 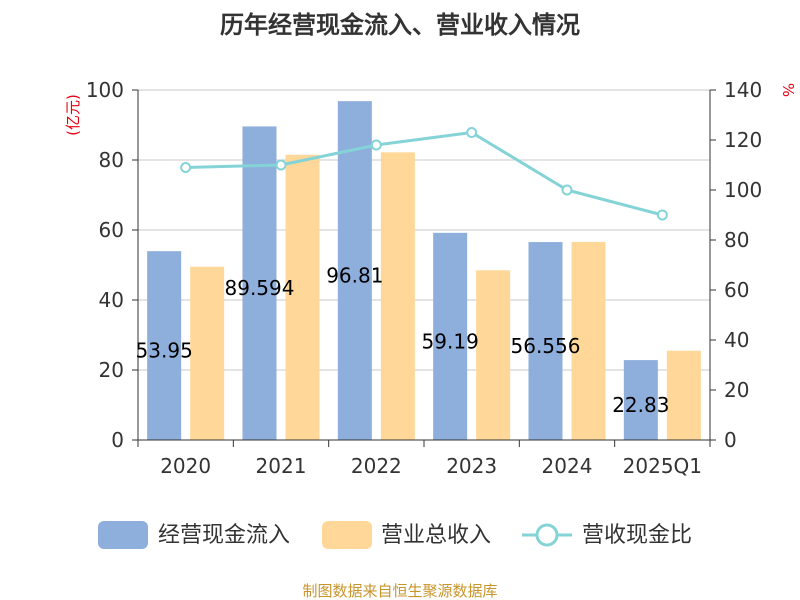 I want to click on y-right-tick-label: 20, so click(x=736, y=390).